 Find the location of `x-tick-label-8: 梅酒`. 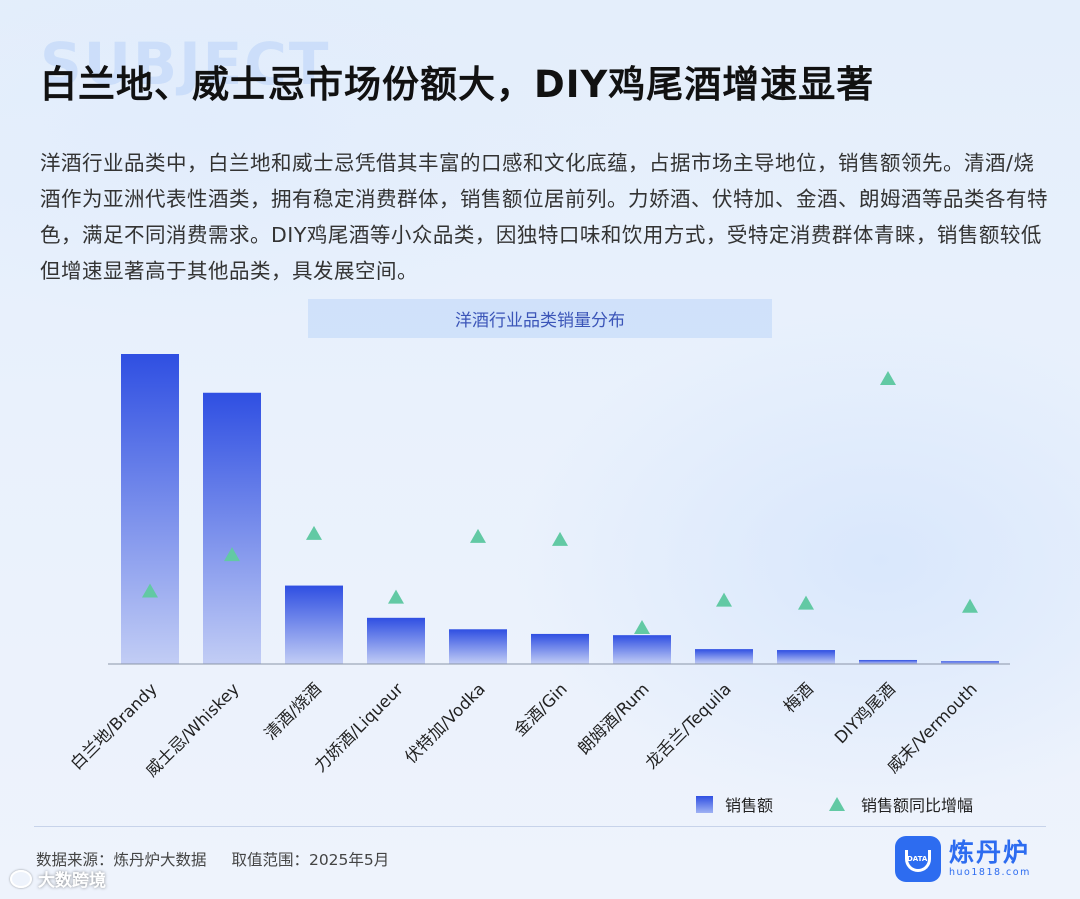

x-tick-label-8: 梅酒 is located at coordinates (798, 697).